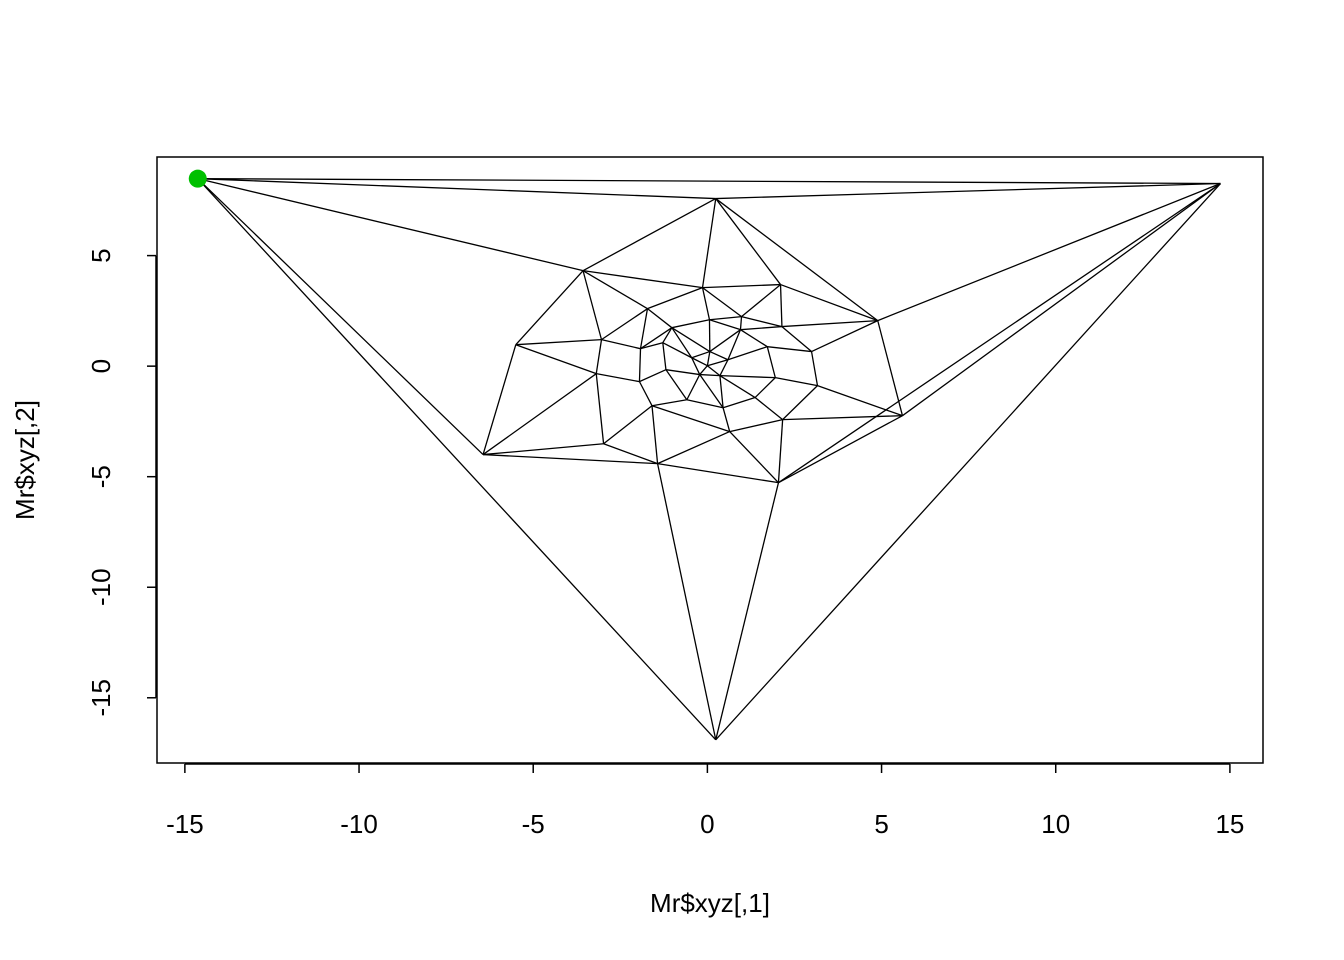 This screenshot has height=960, width=1344. I want to click on y-axis-label: Mr$xyz[,2], so click(25, 460).